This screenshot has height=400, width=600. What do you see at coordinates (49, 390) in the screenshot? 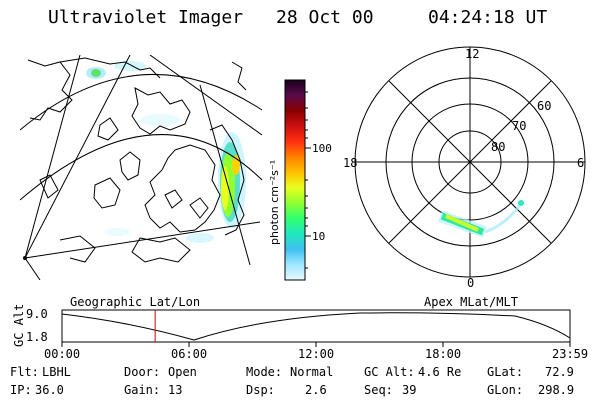
I see `ip-value: 36.0` at bounding box center [49, 390].